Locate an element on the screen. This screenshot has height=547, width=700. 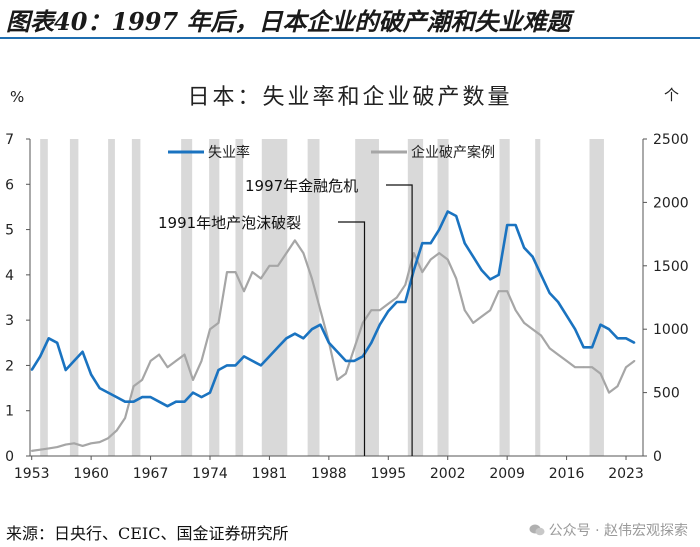
x-tick-label: 1974 is located at coordinates (210, 474).